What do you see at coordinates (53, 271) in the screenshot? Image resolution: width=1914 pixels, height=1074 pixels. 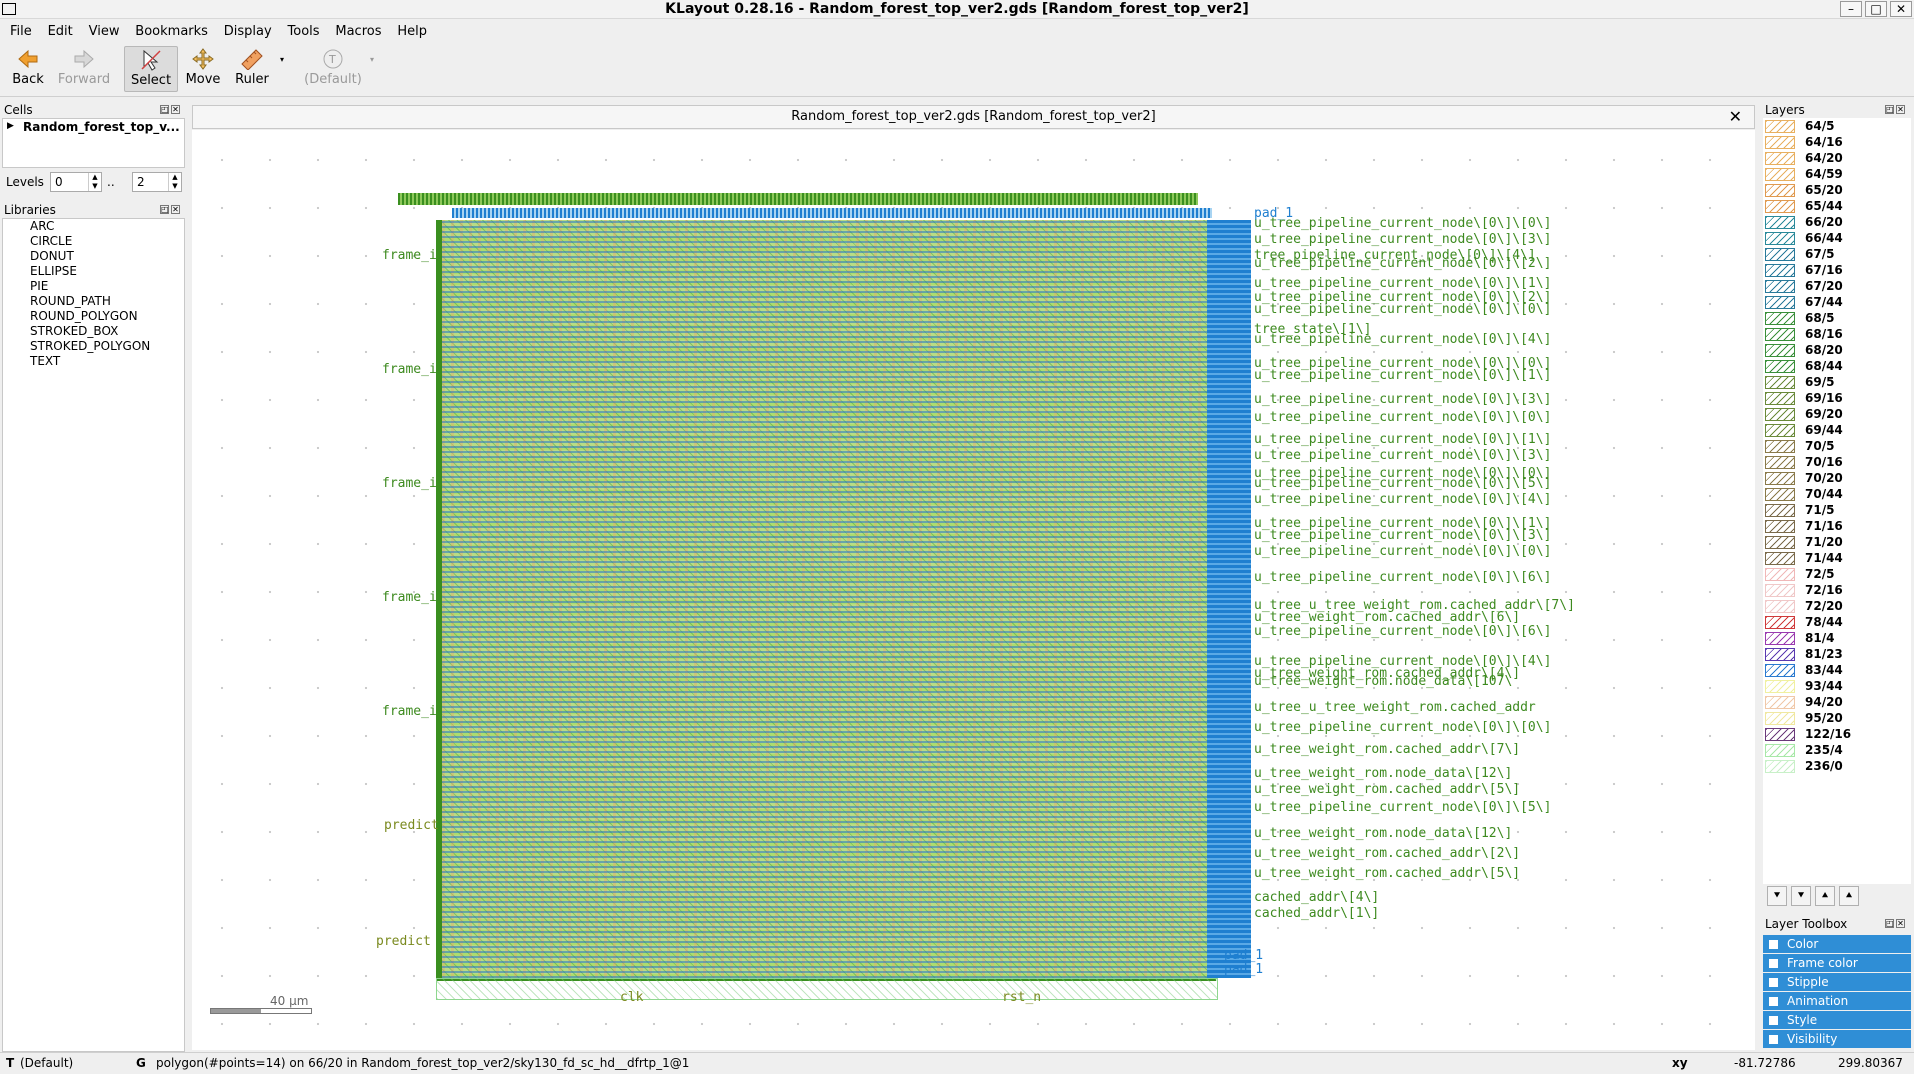 I see `library-item: ELLIPSE` at bounding box center [53, 271].